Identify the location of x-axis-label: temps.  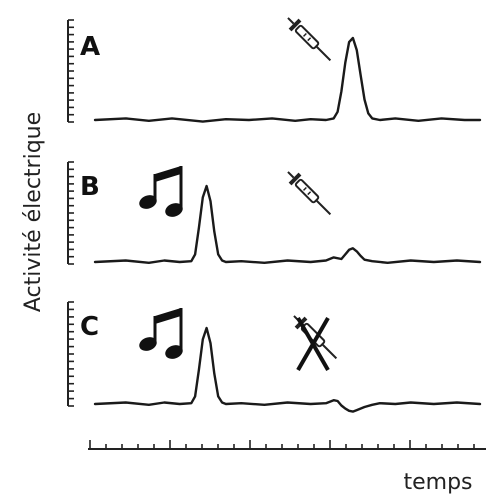
(437, 482).